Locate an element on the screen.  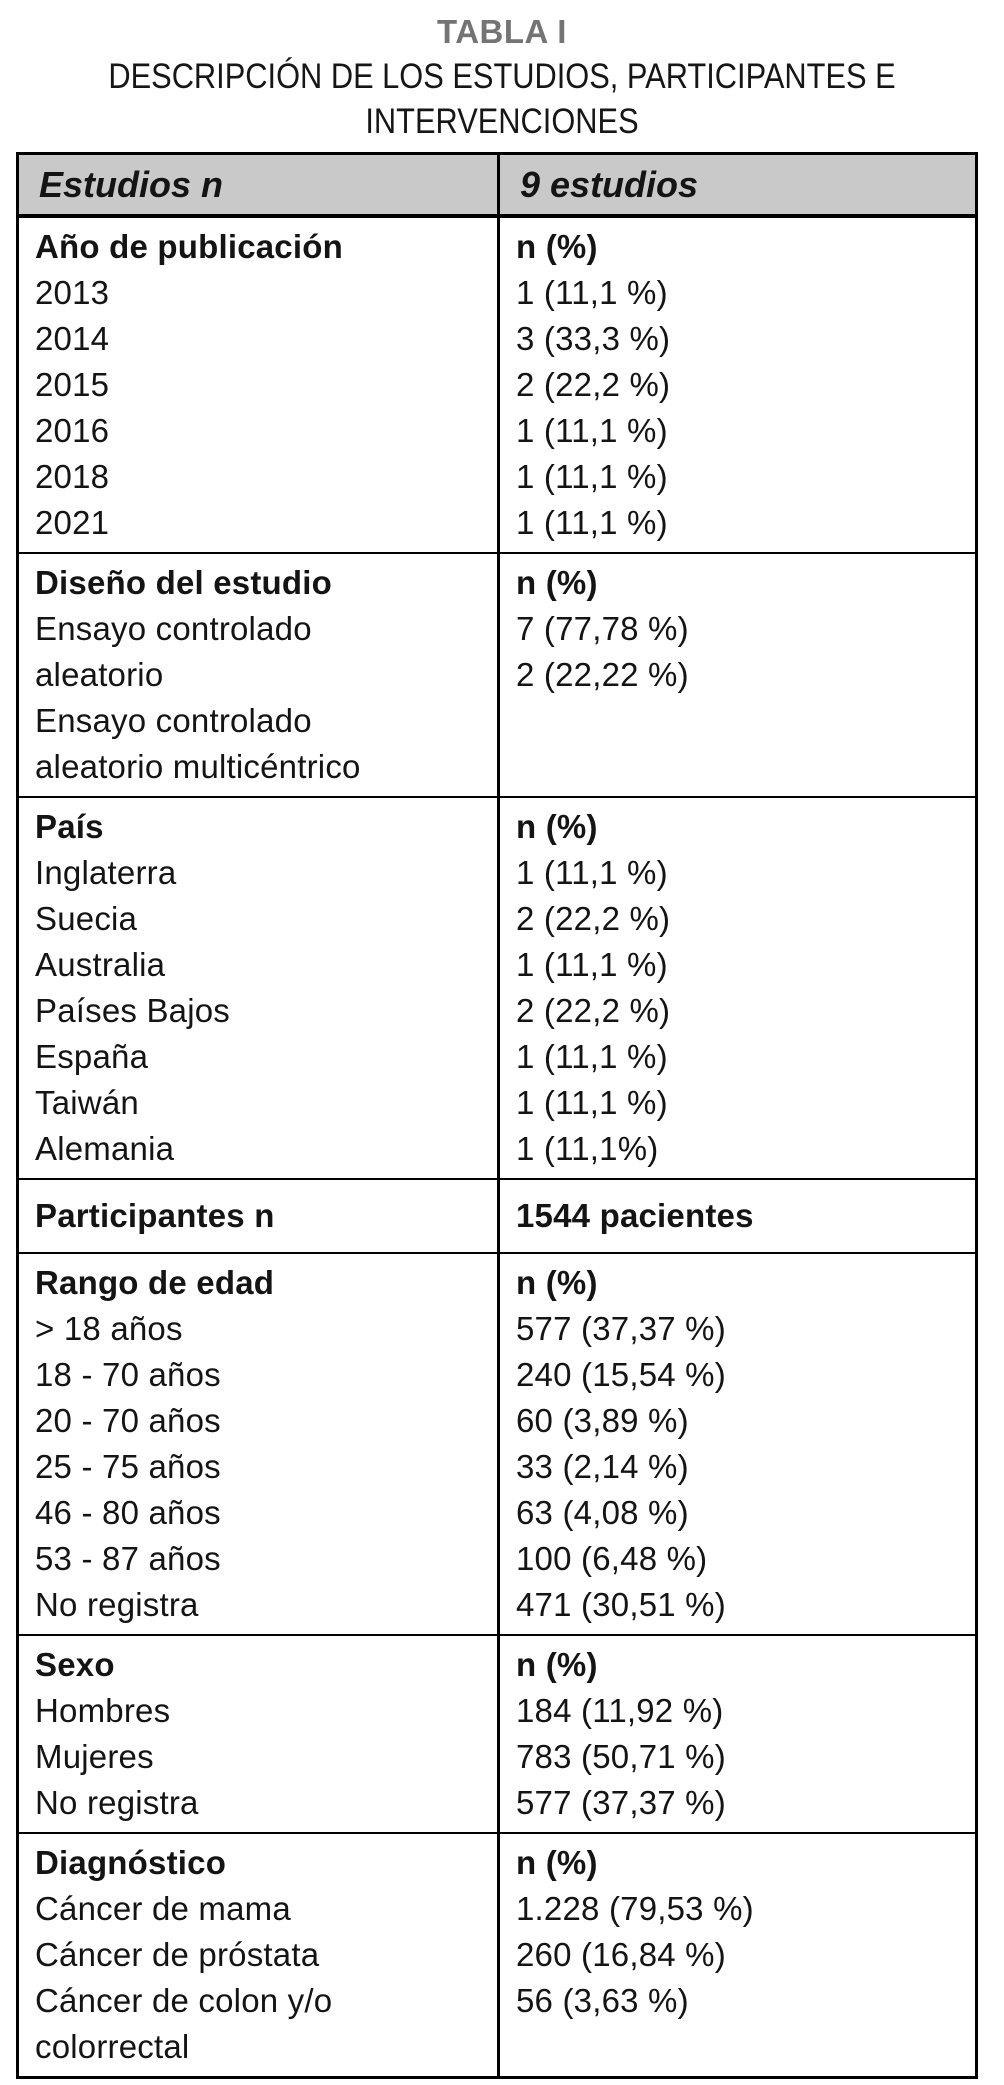
pais-left-heading: País is located at coordinates (69, 826).